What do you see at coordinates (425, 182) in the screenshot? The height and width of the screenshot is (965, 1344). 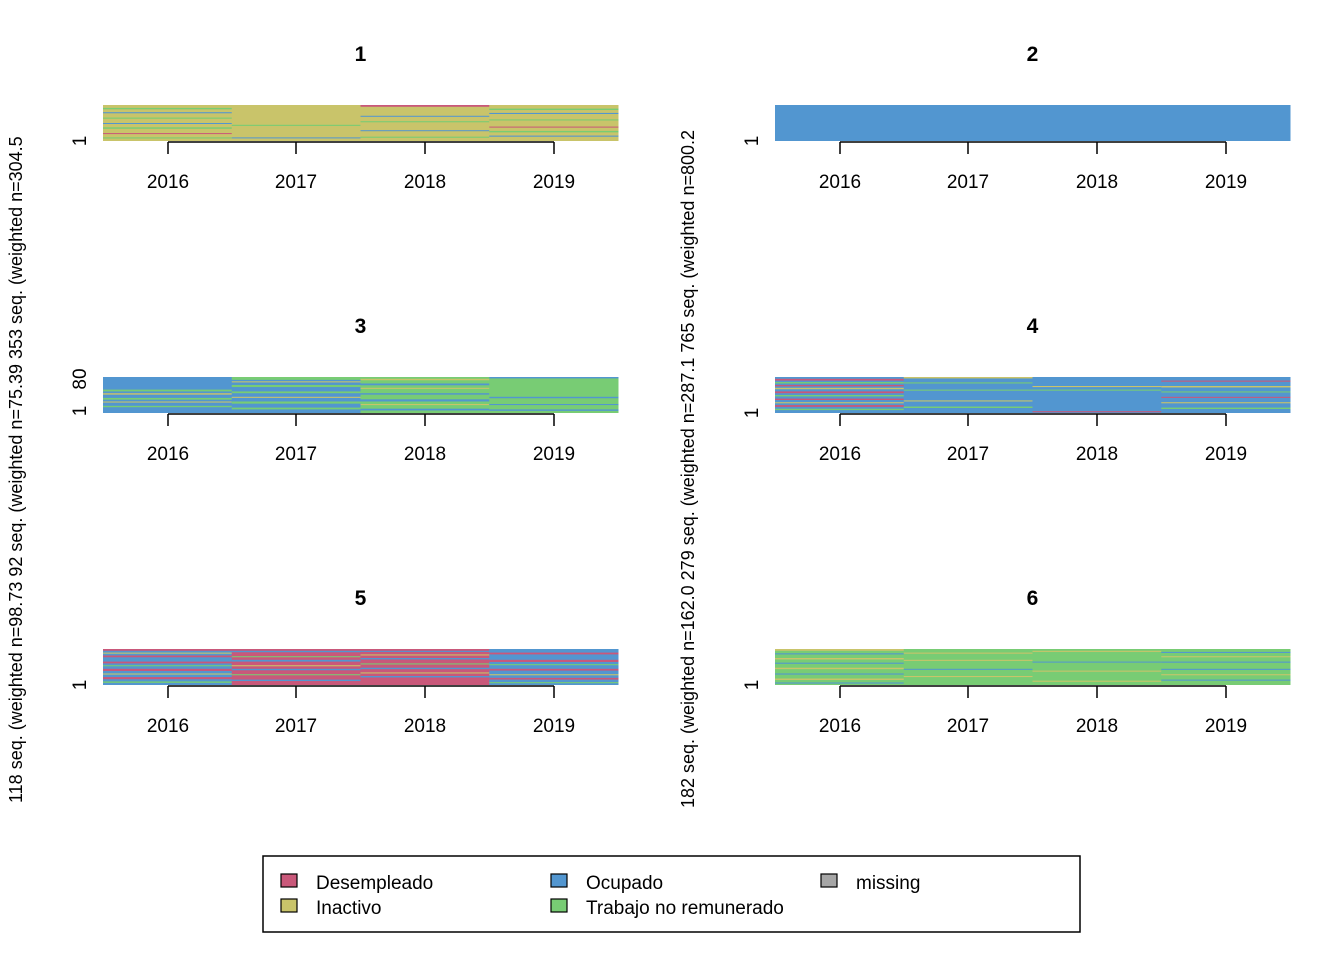 I see `x-tick-label: 2018` at bounding box center [425, 182].